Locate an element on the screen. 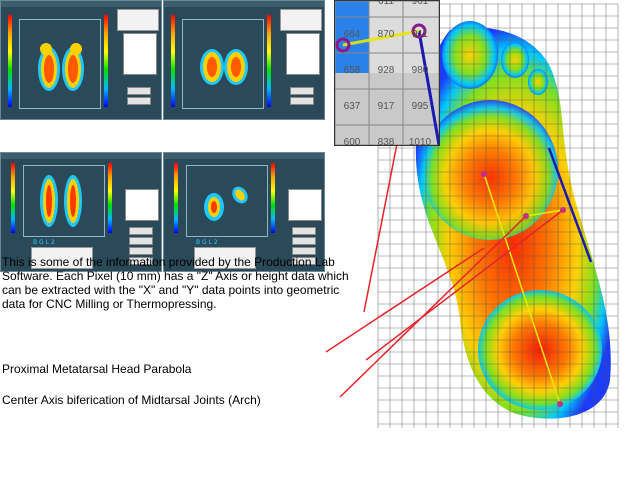  inset-cell-value: 911 is located at coordinates (420, 34).